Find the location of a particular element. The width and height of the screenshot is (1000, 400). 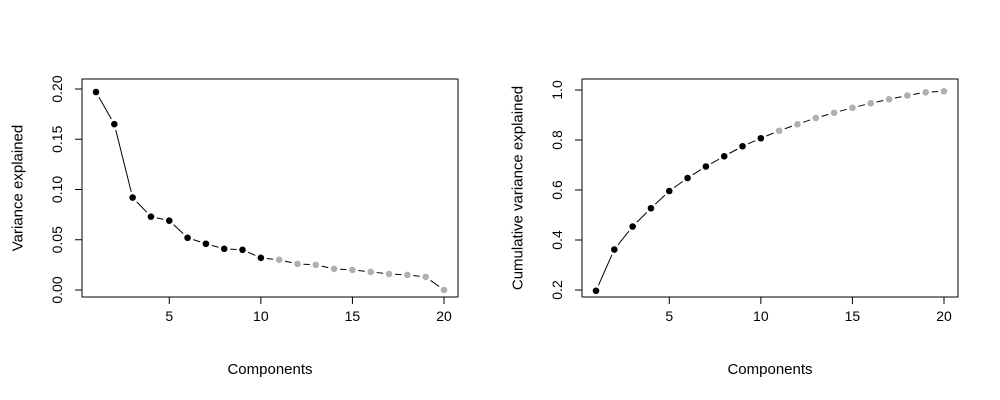

y-ticks: 0.00 0.05 0.10 0.15 0.20 is located at coordinates (65, 189).